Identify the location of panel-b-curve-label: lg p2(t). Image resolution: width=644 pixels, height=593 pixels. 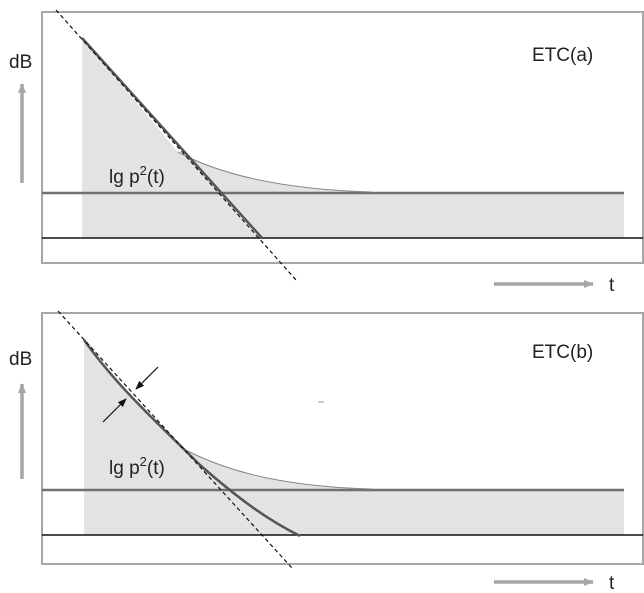
(137, 466).